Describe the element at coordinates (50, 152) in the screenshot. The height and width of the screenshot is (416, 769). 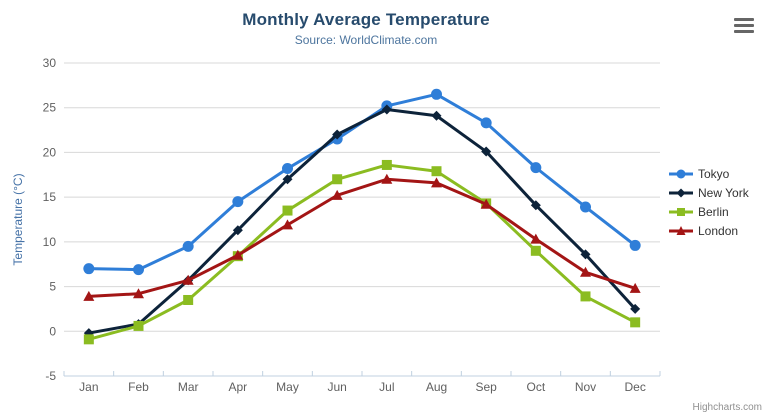
I see `y-axis-label: 20` at that location.